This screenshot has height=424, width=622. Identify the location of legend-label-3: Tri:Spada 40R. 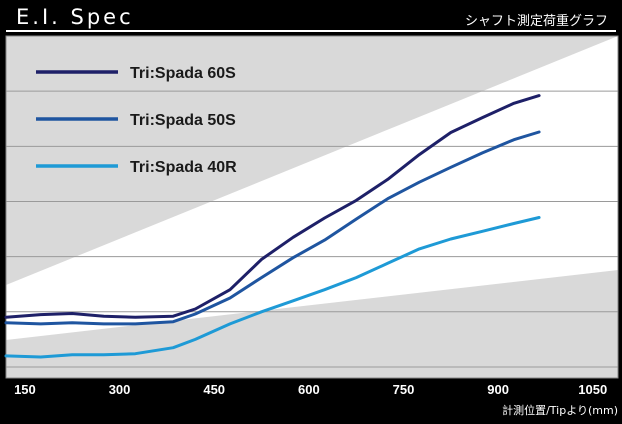
(183, 167).